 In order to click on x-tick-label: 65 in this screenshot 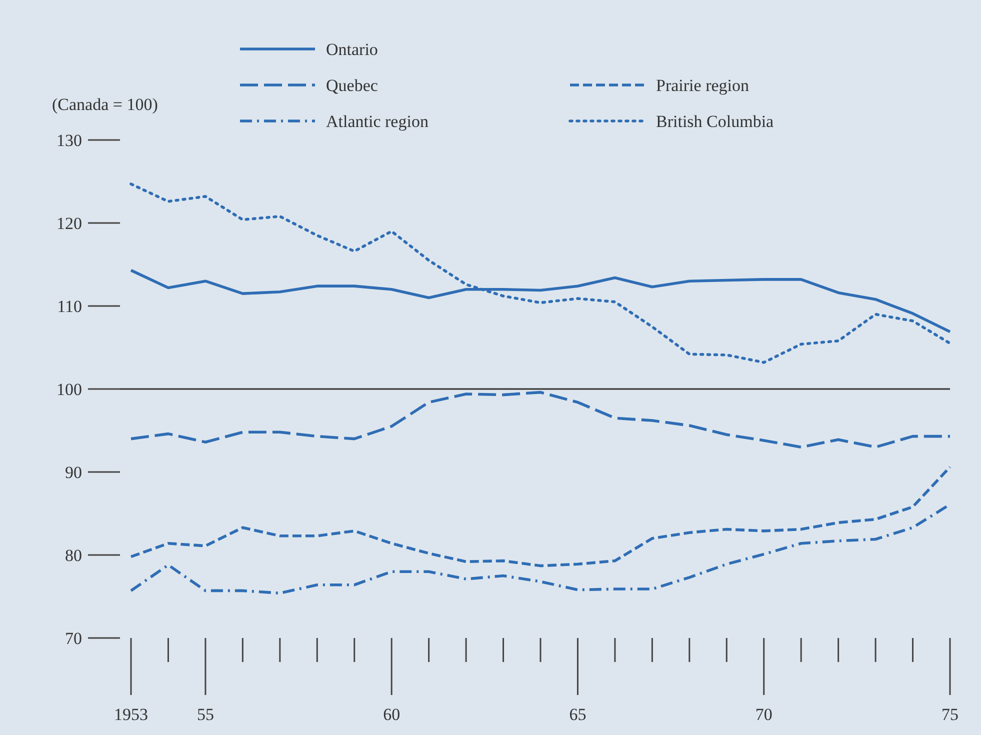, I will do `click(577, 714)`.